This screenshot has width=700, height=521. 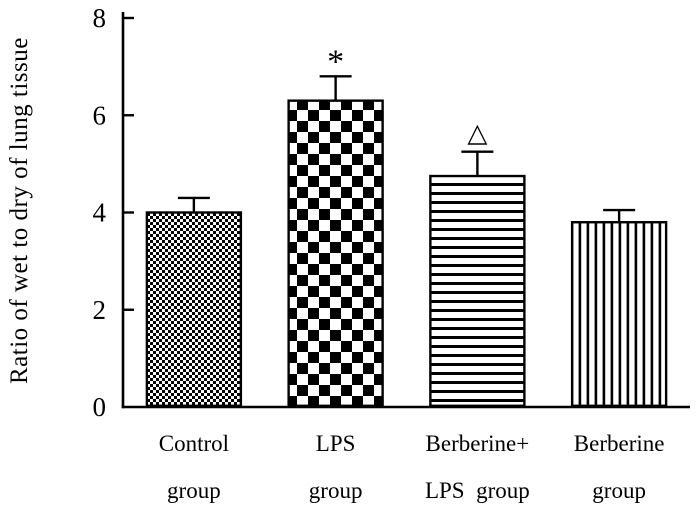 I want to click on x-tick-label-line1: Control, so click(x=194, y=443).